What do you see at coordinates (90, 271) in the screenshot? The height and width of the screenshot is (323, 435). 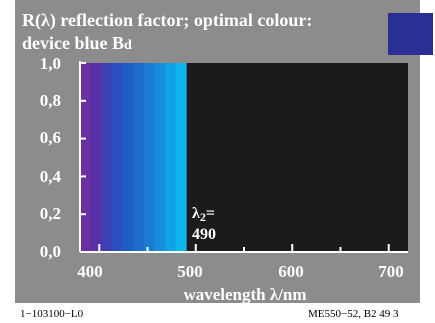 I see `x-tick-label: 400` at bounding box center [90, 271].